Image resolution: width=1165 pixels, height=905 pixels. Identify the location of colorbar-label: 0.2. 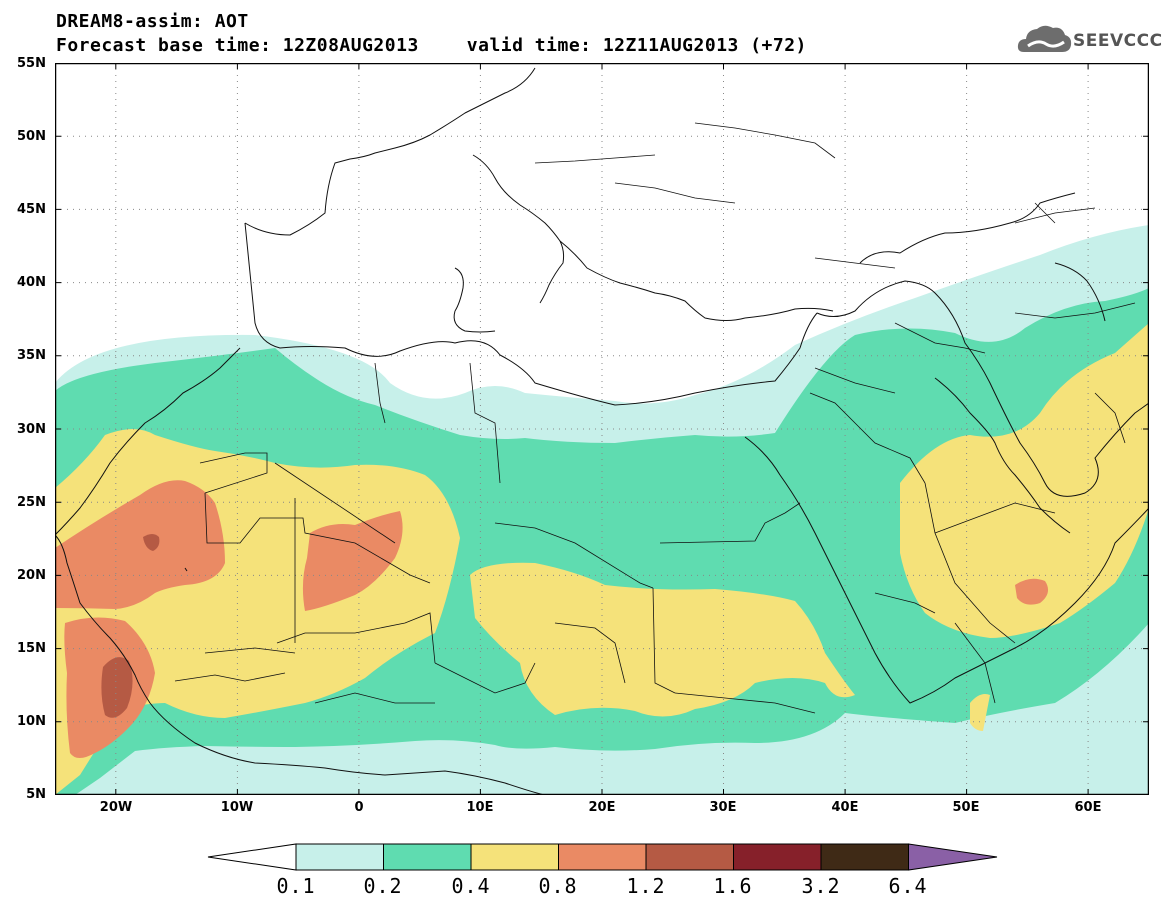
(383, 886).